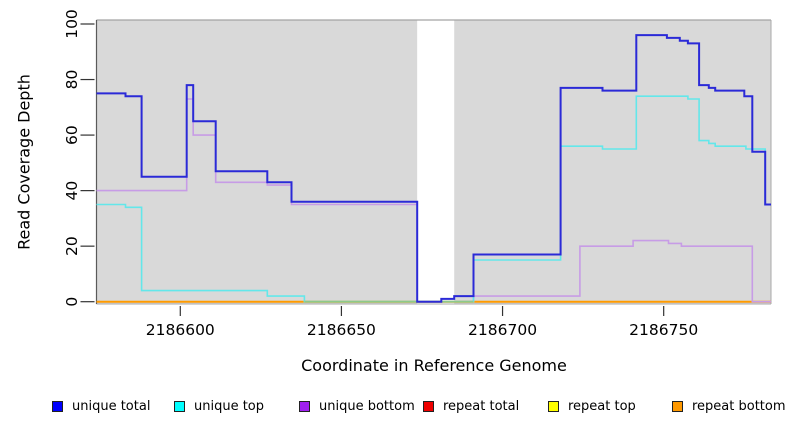 Image resolution: width=792 pixels, height=432 pixels. I want to click on y-tick-label: 80, so click(72, 80).